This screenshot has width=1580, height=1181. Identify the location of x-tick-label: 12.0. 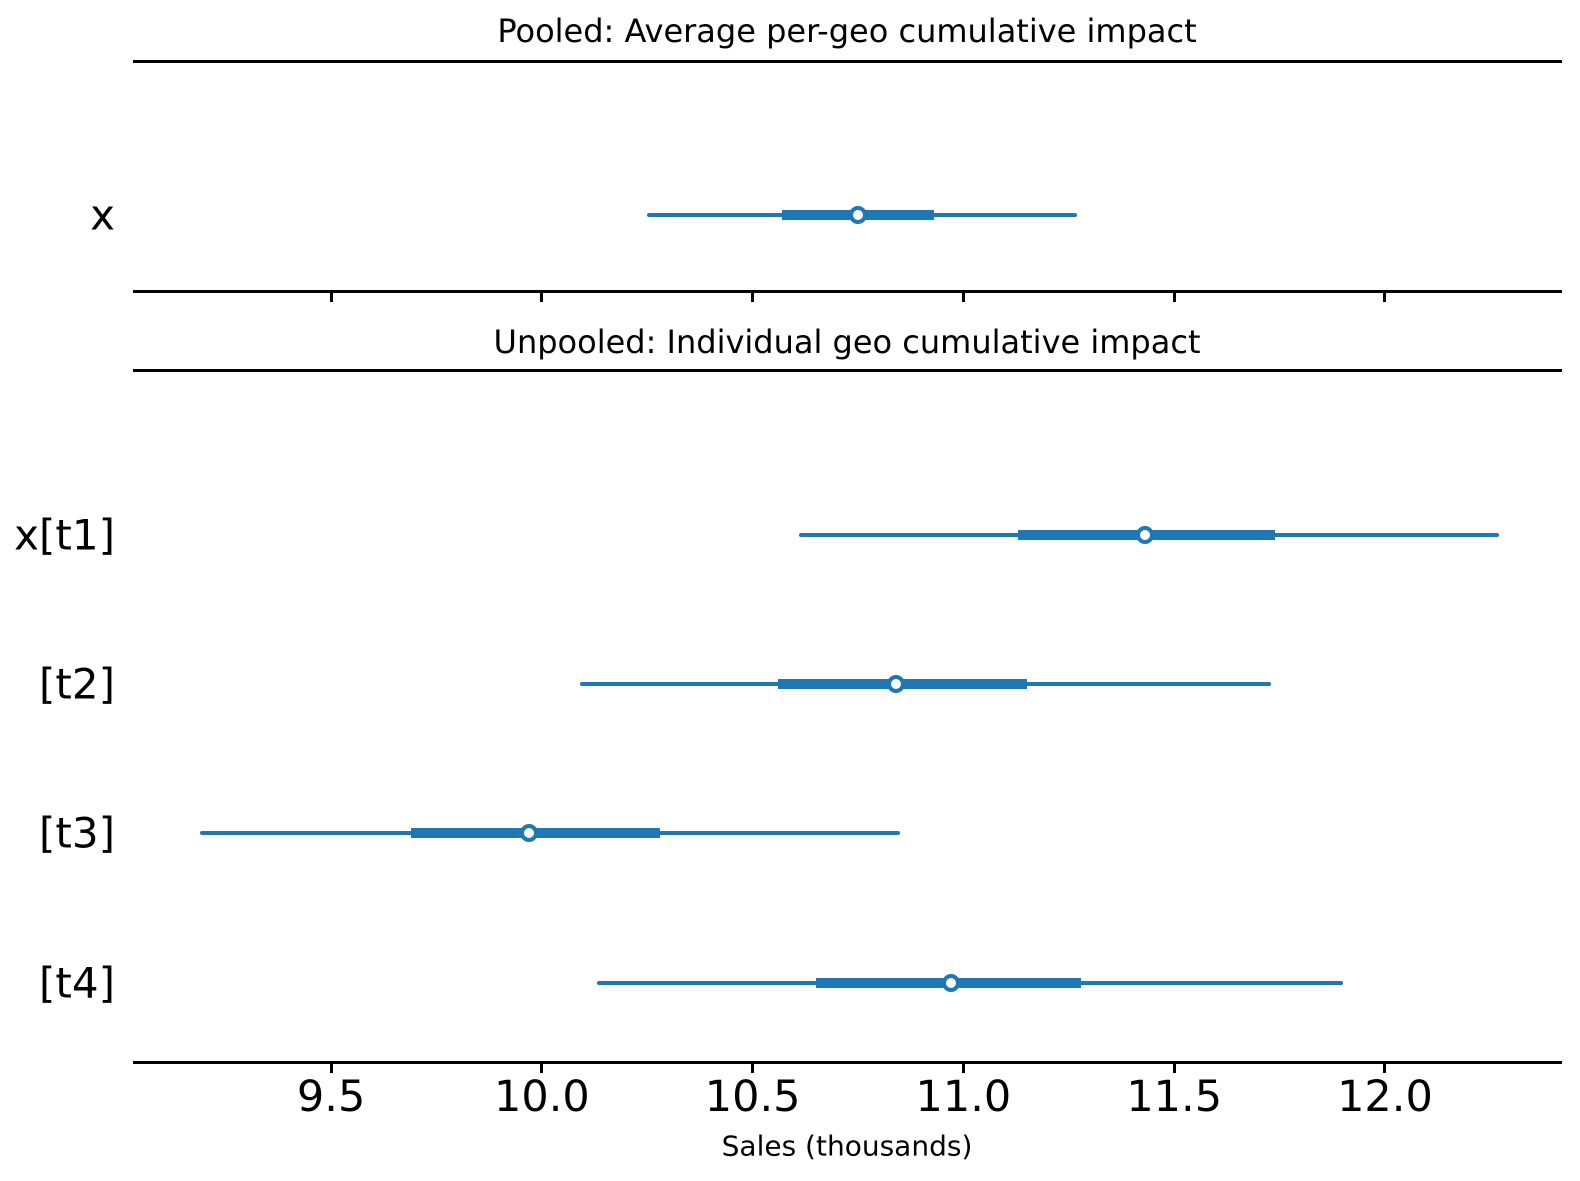
(1385, 1097).